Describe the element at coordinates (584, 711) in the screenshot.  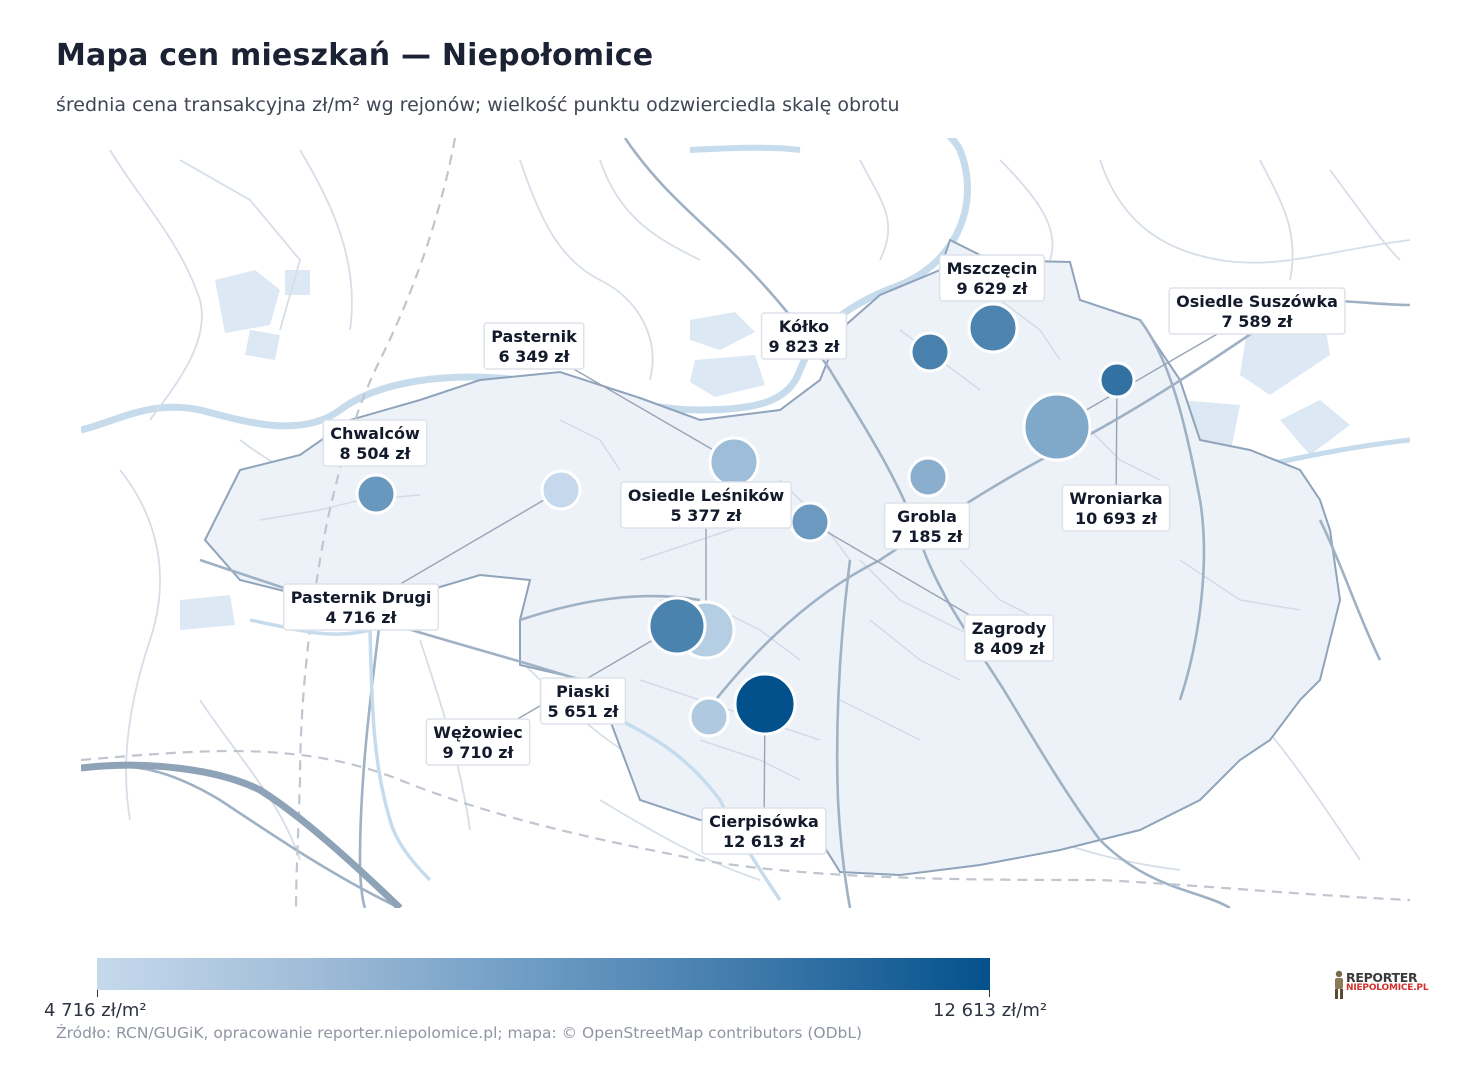
I see `district-price: 5 651 zł` at that location.